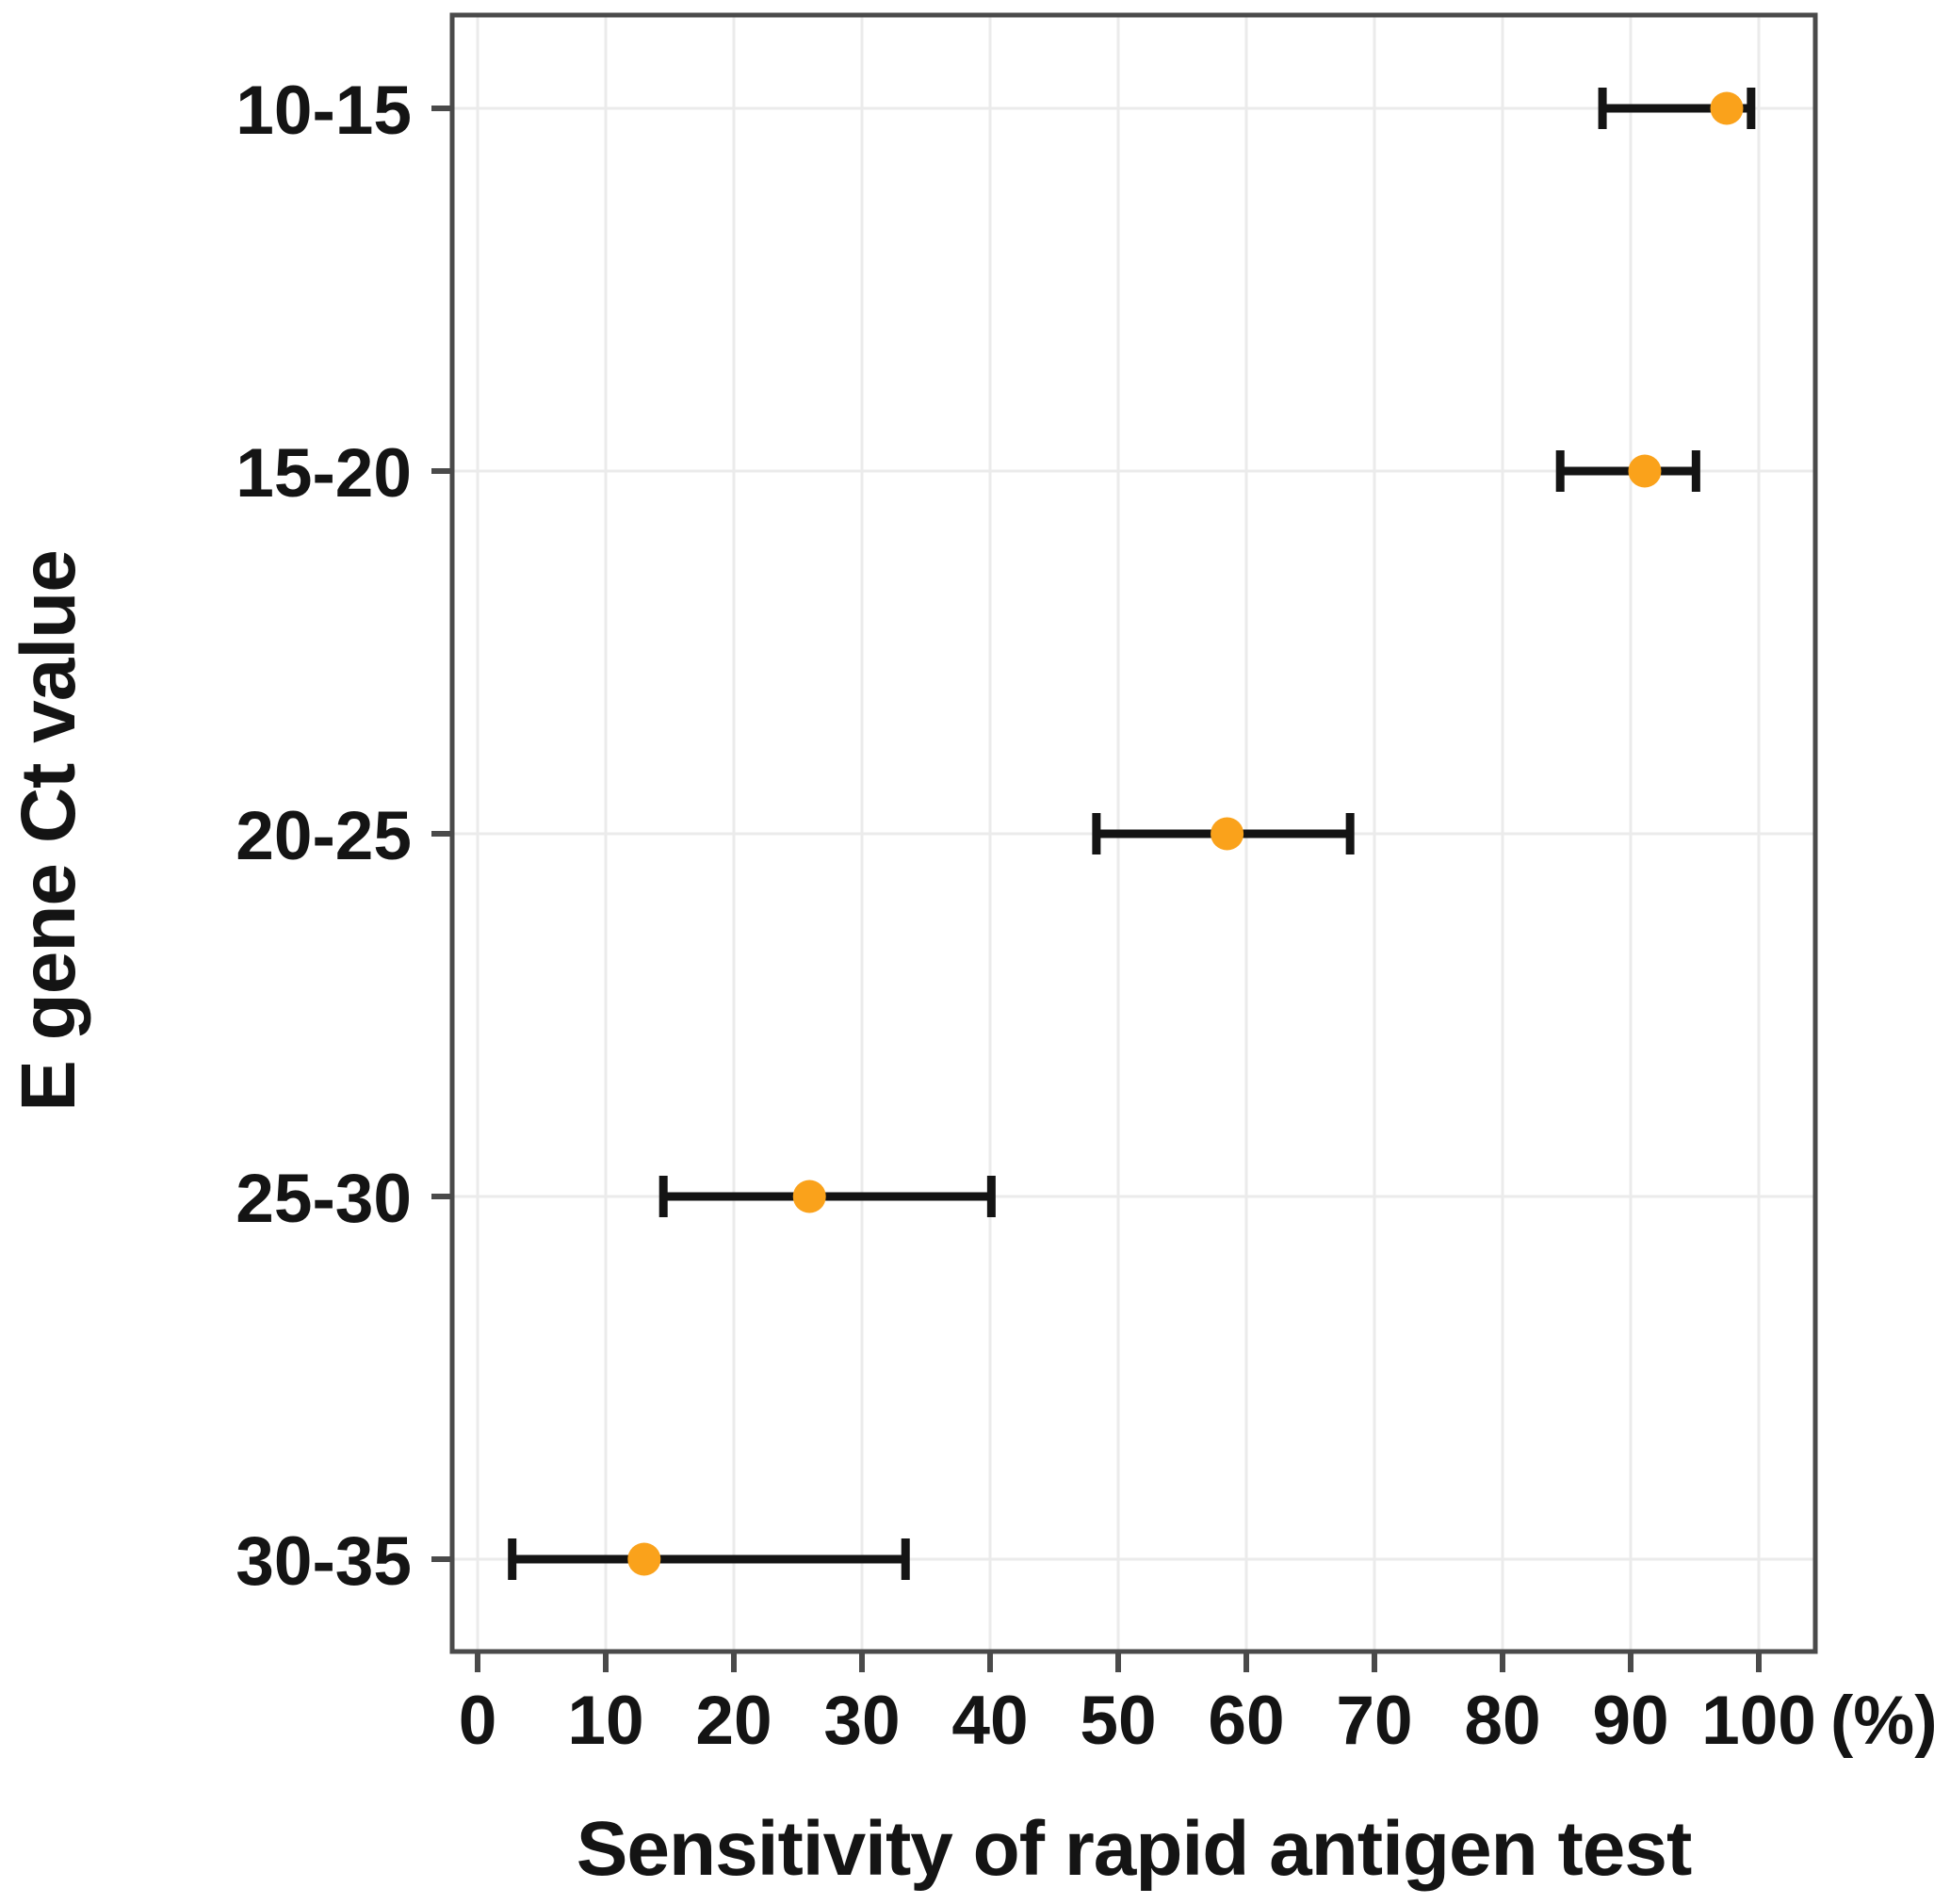 The height and width of the screenshot is (1904, 1934). I want to click on x-tick-label: 100, so click(1759, 1721).